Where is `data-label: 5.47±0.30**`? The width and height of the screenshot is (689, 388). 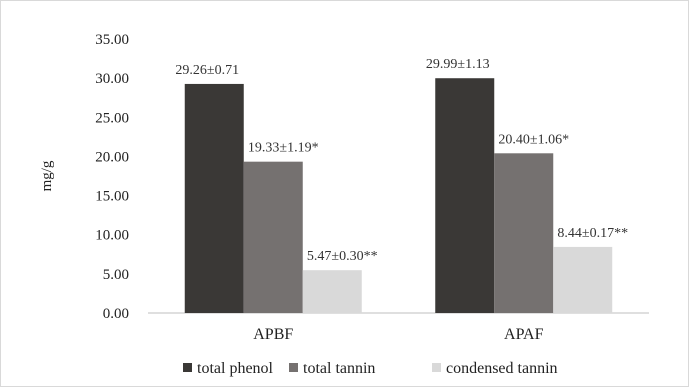 data-label: 5.47±0.30** is located at coordinates (342, 256).